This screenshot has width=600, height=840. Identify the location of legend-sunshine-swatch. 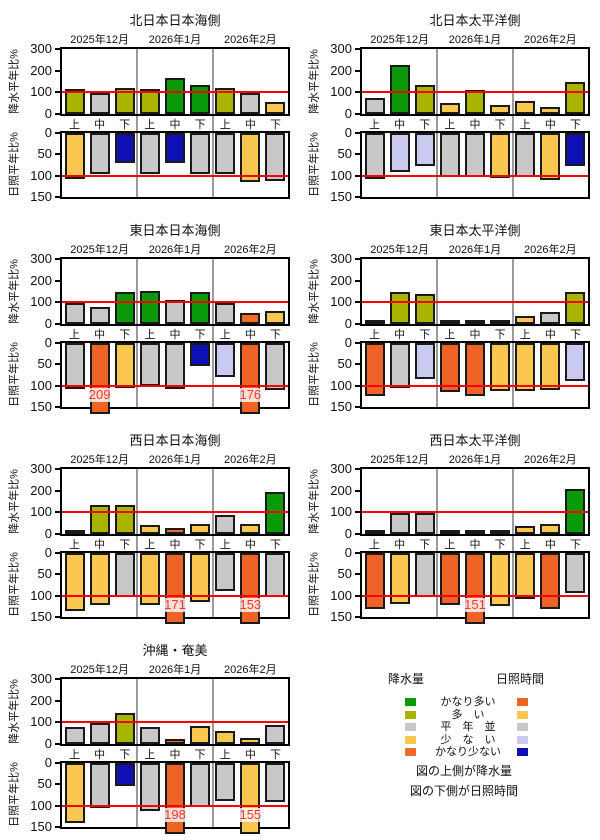
(522, 702).